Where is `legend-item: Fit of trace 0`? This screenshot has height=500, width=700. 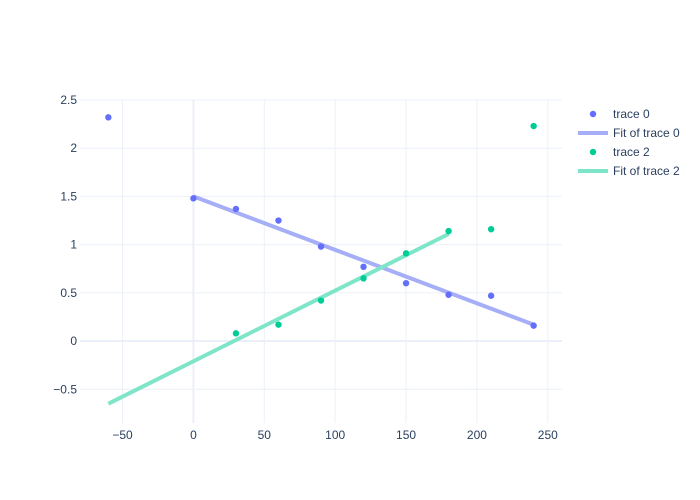
legend-item: Fit of trace 0 is located at coordinates (629, 133).